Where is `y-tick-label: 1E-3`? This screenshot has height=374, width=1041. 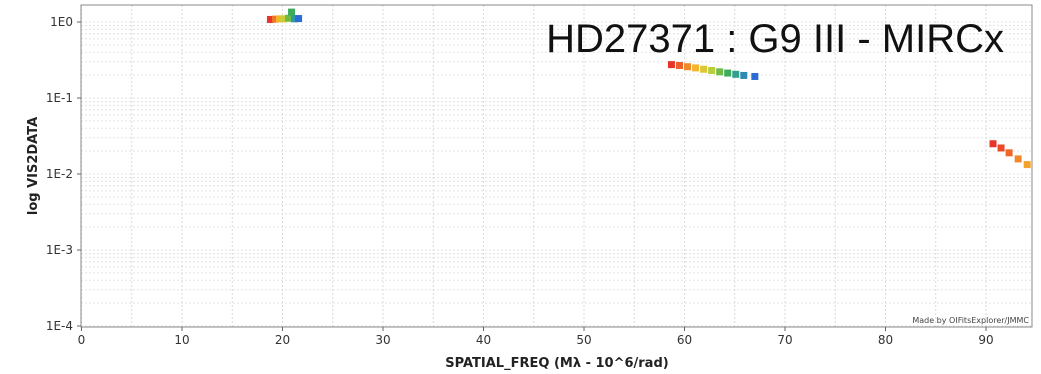
y-tick-label: 1E-3 is located at coordinates (59, 250).